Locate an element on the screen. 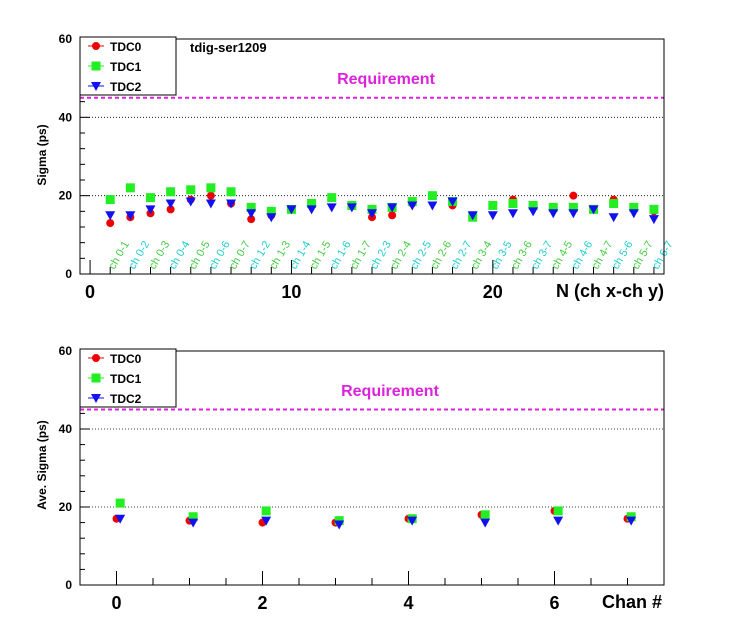 Image resolution: width=746 pixels, height=622 pixels. top-legend: TDC0 TDC1 TDC2 is located at coordinates (128, 66).